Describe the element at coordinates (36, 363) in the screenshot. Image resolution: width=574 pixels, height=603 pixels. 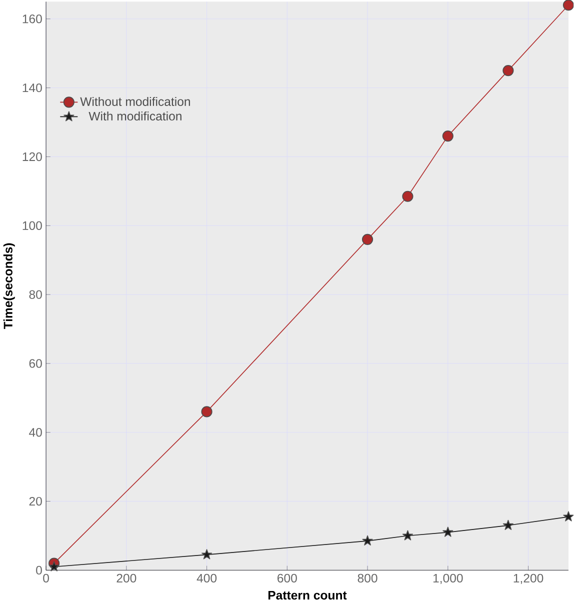
I see `y-tick-label: 60` at that location.